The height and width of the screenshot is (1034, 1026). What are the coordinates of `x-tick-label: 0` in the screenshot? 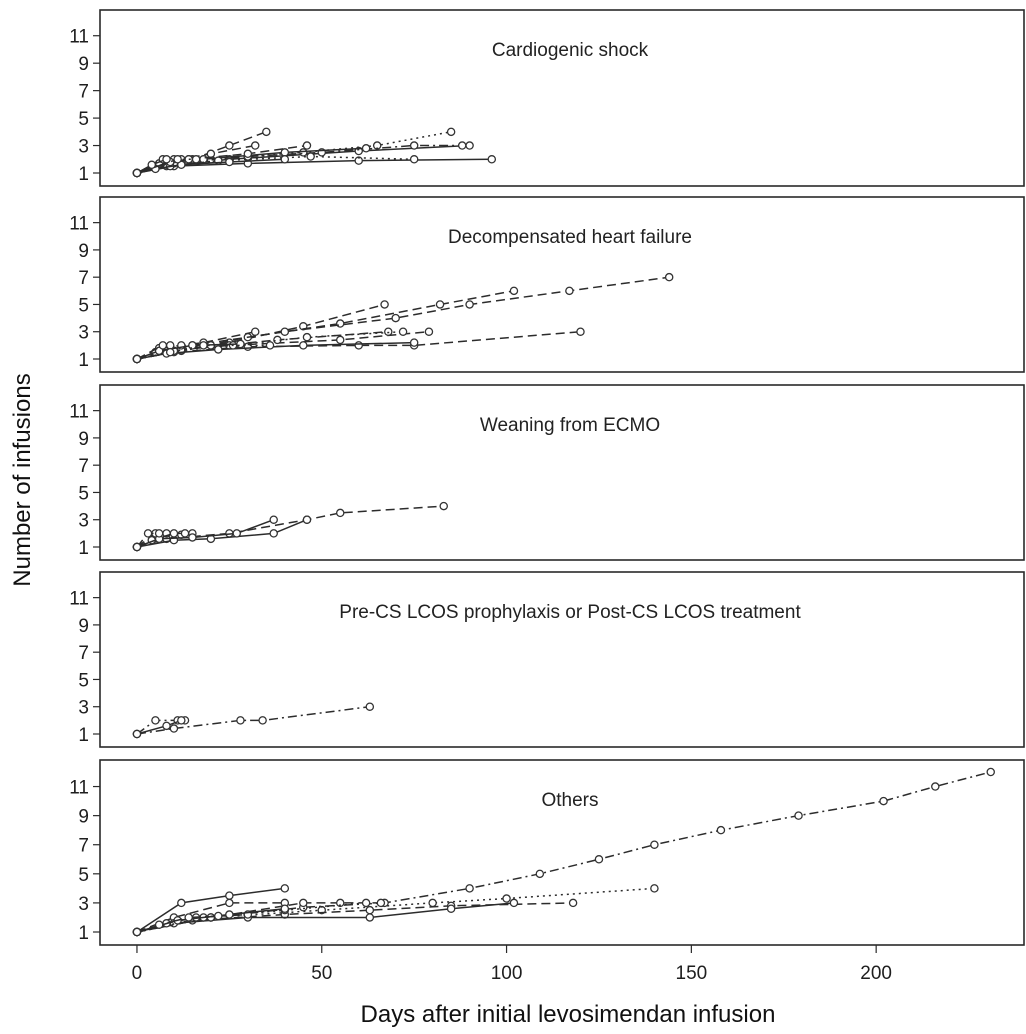 It's located at (137, 973).